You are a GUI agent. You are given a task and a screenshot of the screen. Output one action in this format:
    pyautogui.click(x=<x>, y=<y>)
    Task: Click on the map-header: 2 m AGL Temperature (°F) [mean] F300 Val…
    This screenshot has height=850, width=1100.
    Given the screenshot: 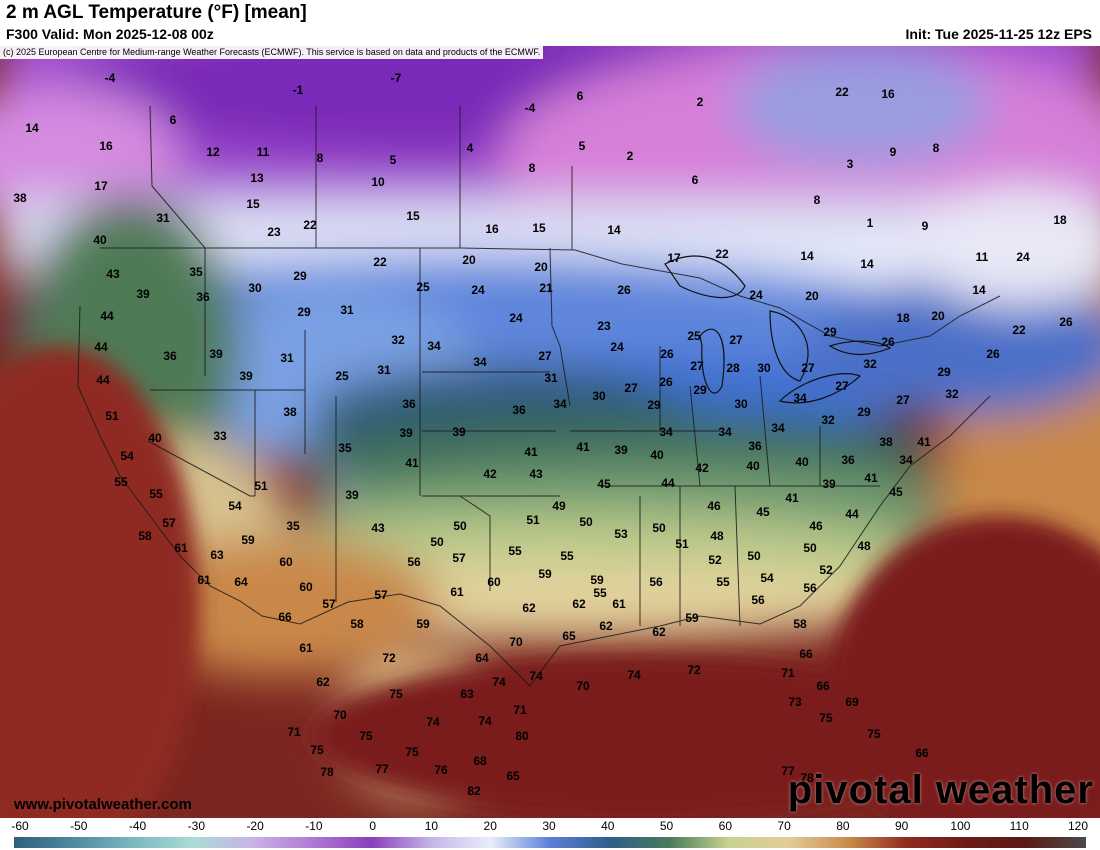 What is the action you would take?
    pyautogui.click(x=550, y=23)
    